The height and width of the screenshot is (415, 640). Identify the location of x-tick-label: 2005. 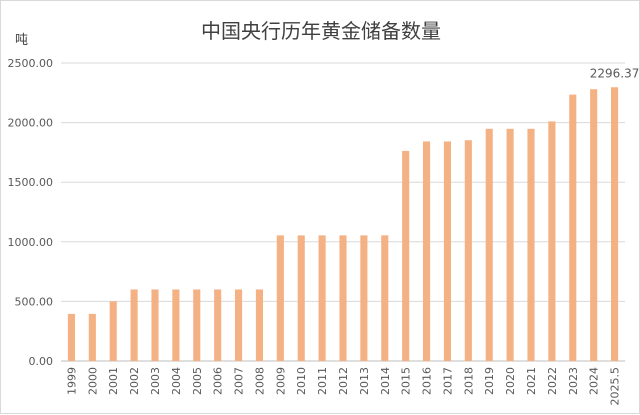
(197, 381).